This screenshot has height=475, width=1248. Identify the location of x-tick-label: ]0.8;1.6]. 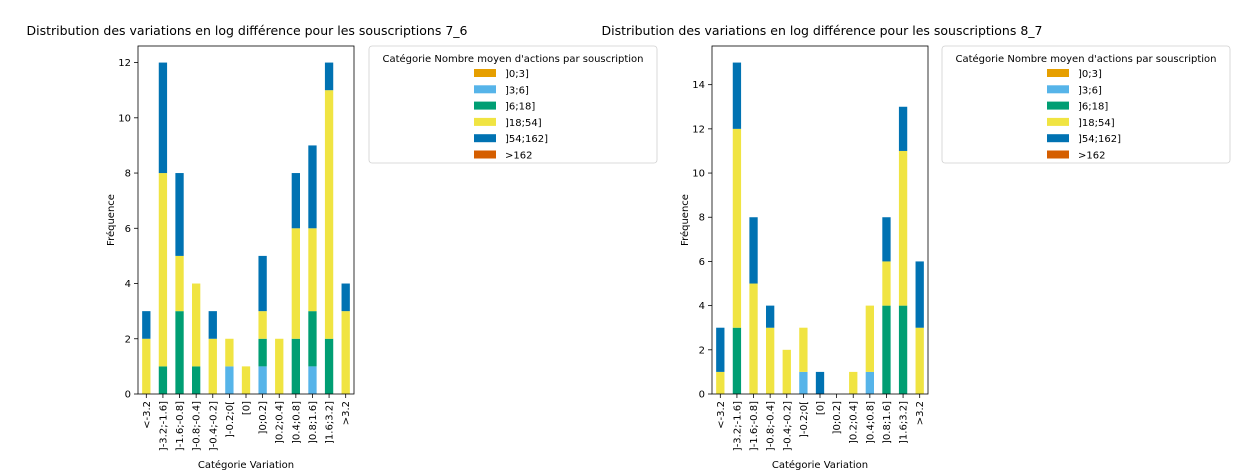
(887, 422).